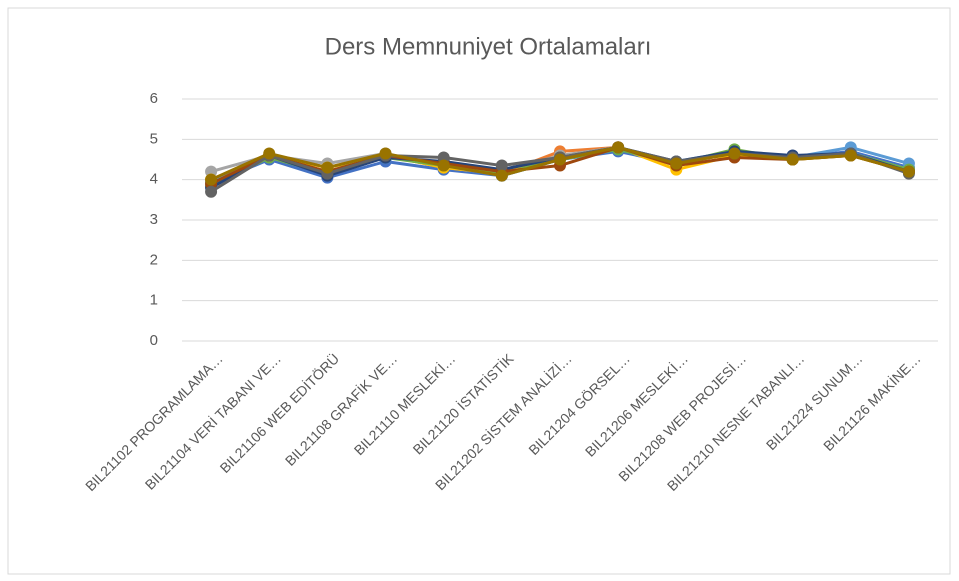 Image resolution: width=959 pixels, height=581 pixels. What do you see at coordinates (154, 138) in the screenshot?
I see `y-tick-label: 5` at bounding box center [154, 138].